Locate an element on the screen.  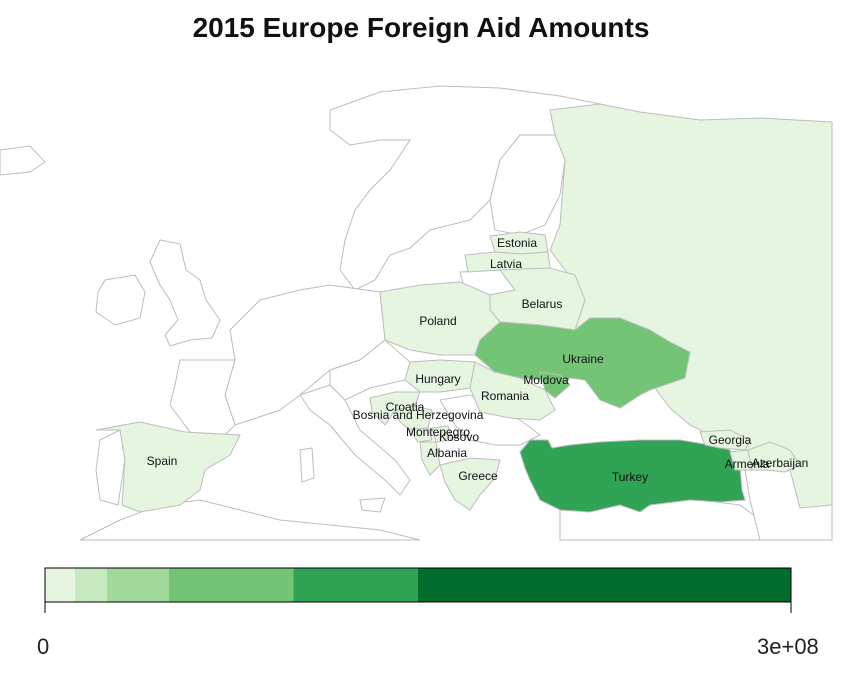
country-label: Georgia is located at coordinates (730, 440).